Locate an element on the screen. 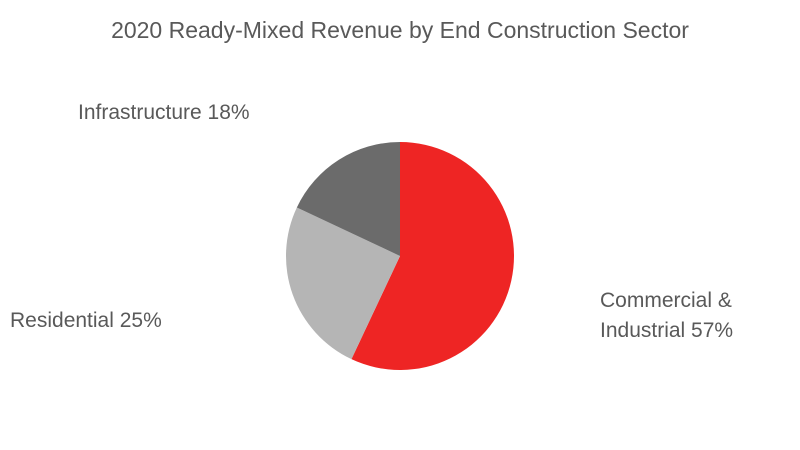 The width and height of the screenshot is (800, 450). label-commercial-industrial: Commercial & Industrial 57% is located at coordinates (666, 316).